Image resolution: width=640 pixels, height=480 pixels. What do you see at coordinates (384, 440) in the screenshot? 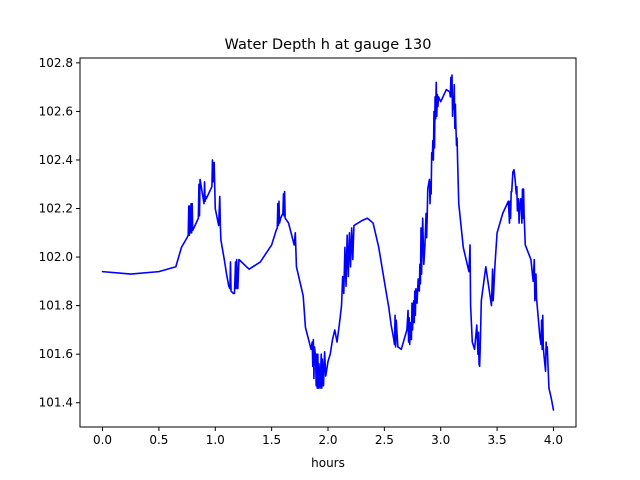
I see `x-tick-label: 2.5` at bounding box center [384, 440].